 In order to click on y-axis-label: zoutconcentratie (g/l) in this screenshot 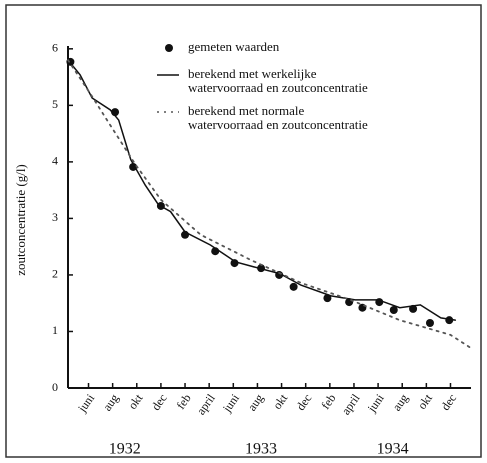, I will do `click(20, 220)`.